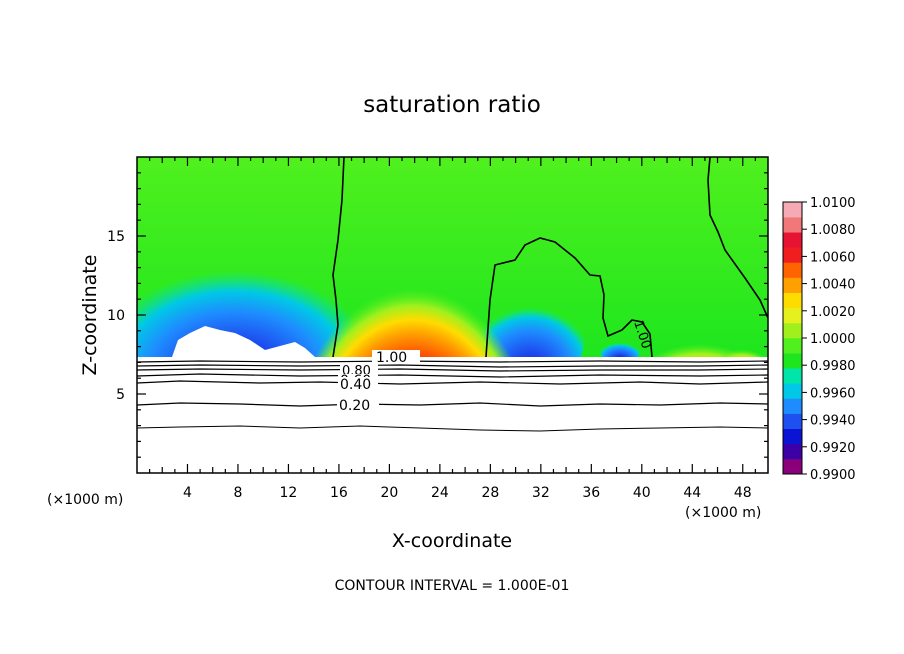 This screenshot has width=904, height=654. Describe the element at coordinates (833, 448) in the screenshot. I see `colorbar-label: 0.9920` at that location.